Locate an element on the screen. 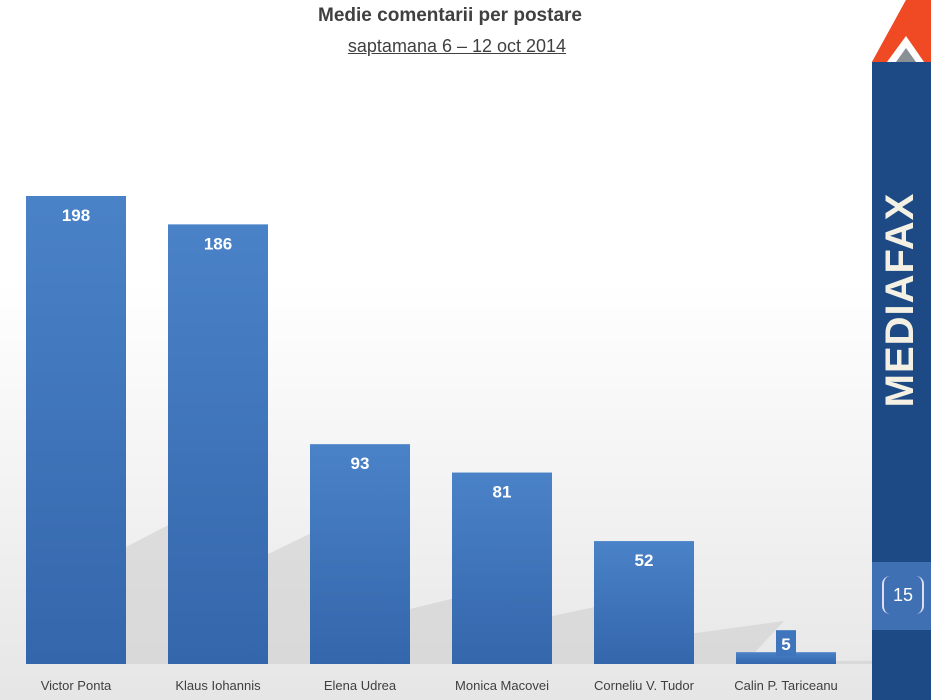  data-label-box is located at coordinates (786, 643).